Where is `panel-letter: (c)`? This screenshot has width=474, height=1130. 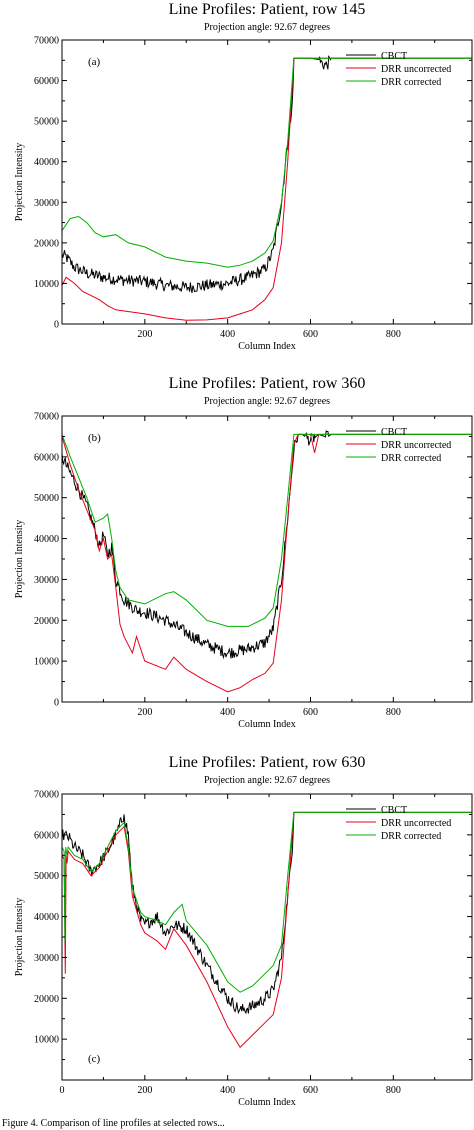
panel-letter: (c) is located at coordinates (94, 1059).